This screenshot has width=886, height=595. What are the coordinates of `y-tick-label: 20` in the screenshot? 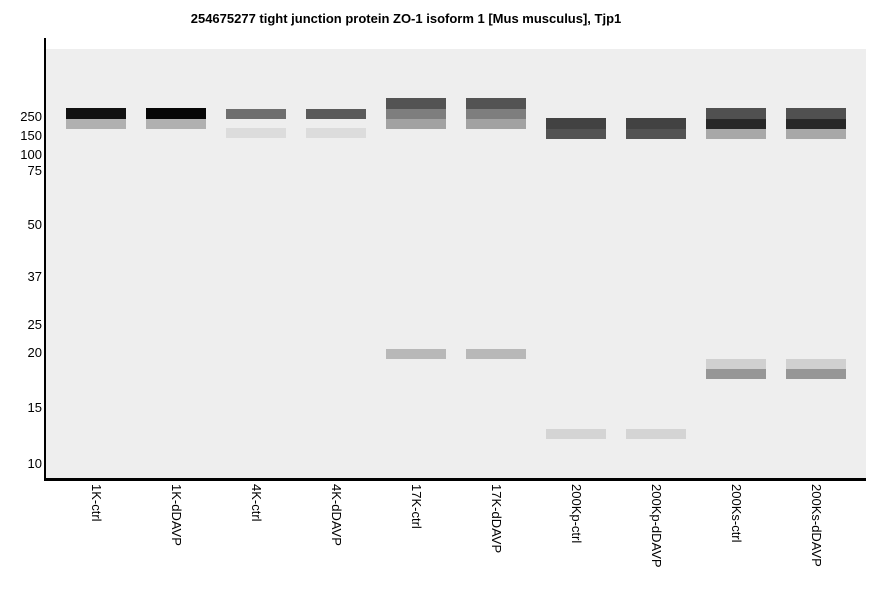 It's located at (34, 352).